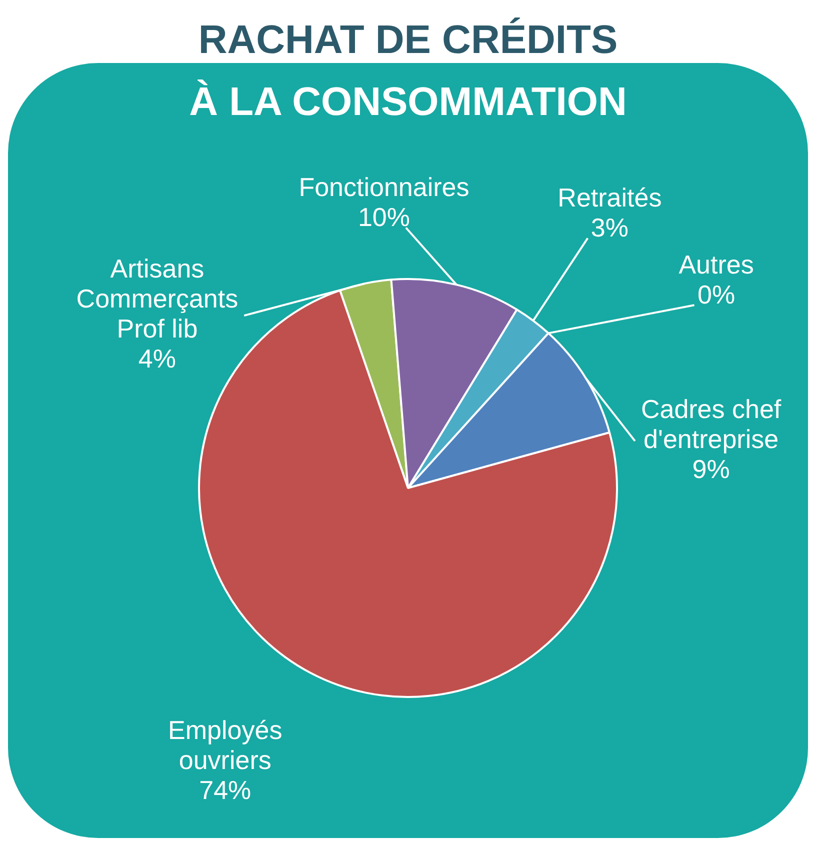  I want to click on slice-label: Fonctionnaires, so click(384, 187).